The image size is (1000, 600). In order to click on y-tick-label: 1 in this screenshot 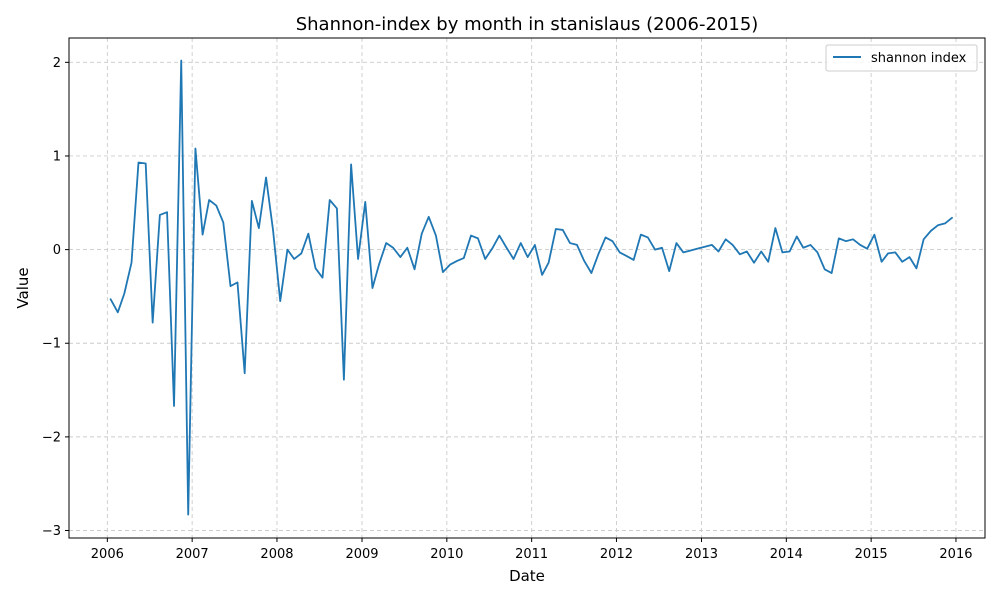, I will do `click(57, 156)`.